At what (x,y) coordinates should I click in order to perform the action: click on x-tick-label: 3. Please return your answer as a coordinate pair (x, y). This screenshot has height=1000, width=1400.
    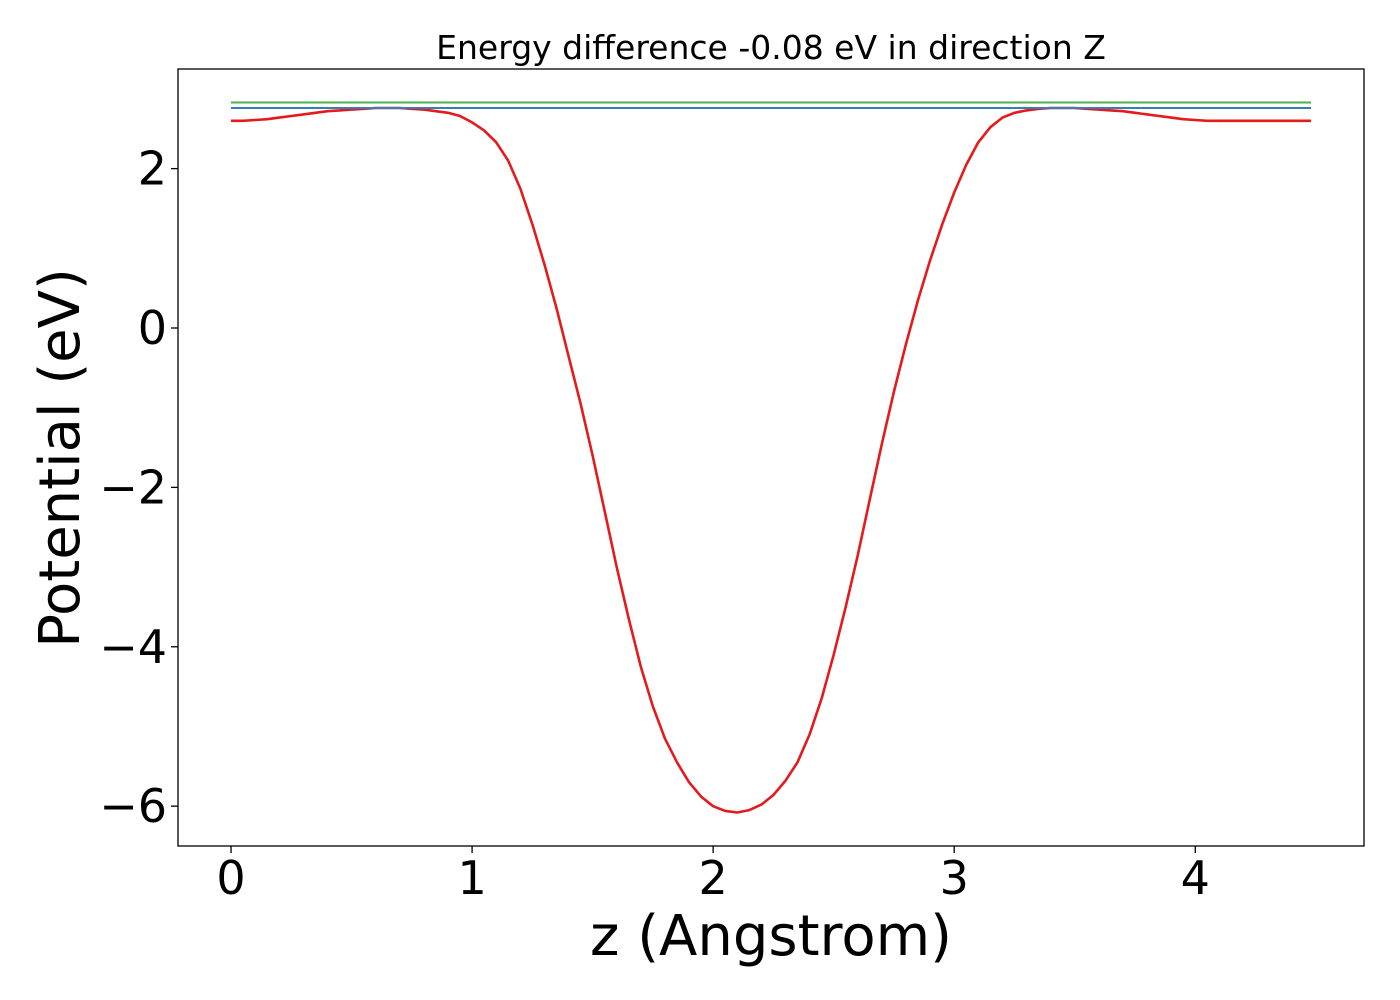
    Looking at the image, I should click on (954, 878).